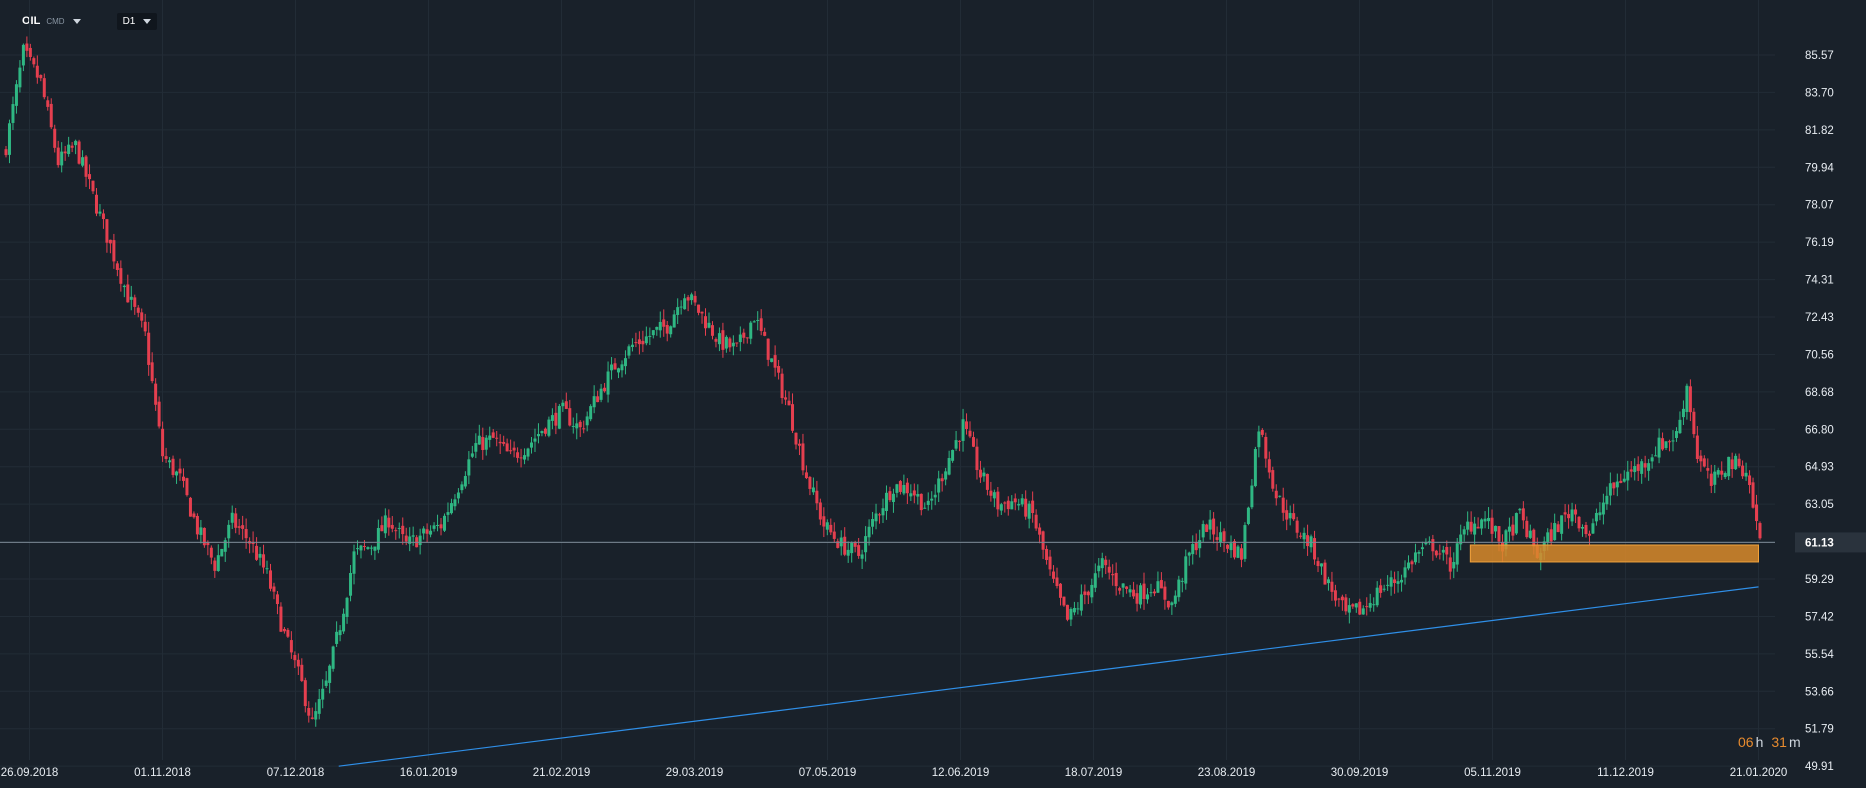 The width and height of the screenshot is (1866, 788). I want to click on symbol-selector: OIL CMD, so click(51, 21).